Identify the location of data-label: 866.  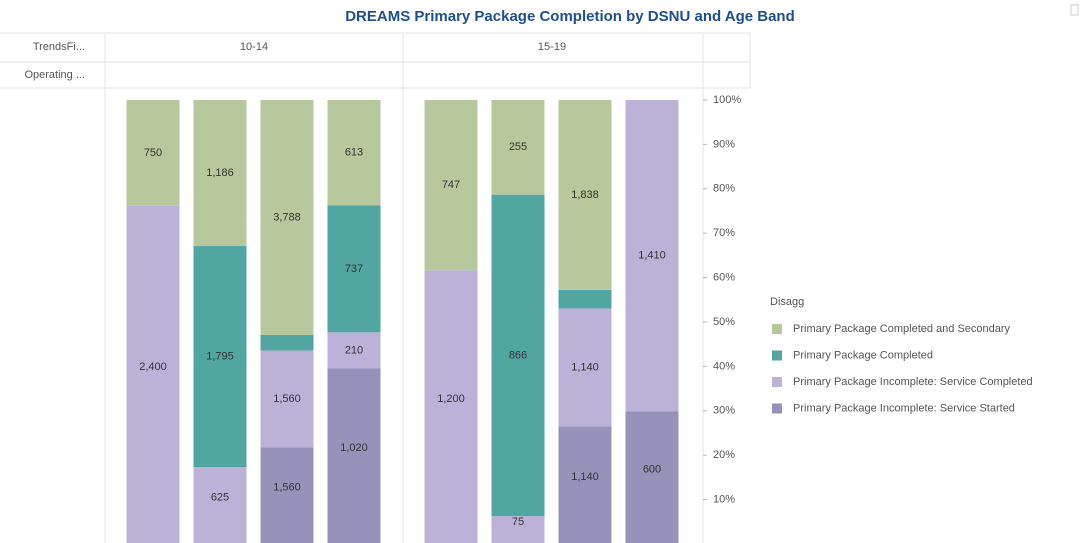
(518, 355).